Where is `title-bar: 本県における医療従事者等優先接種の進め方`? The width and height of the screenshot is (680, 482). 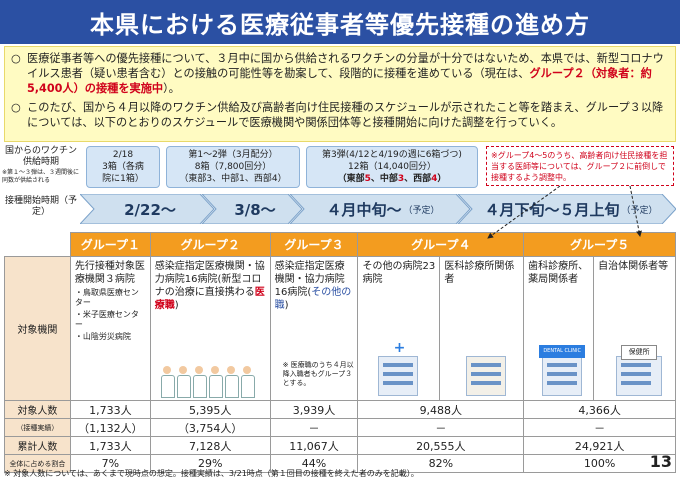 title-bar: 本県における医療従事者等優先接種の進め方 is located at coordinates (340, 22).